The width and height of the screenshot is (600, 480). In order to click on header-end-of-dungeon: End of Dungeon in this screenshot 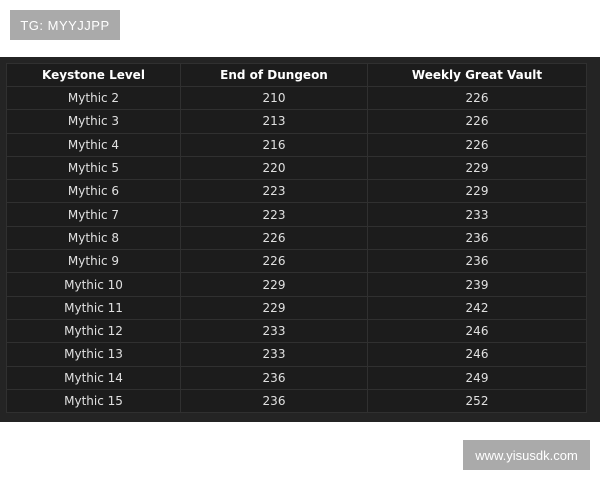, I will do `click(274, 75)`.